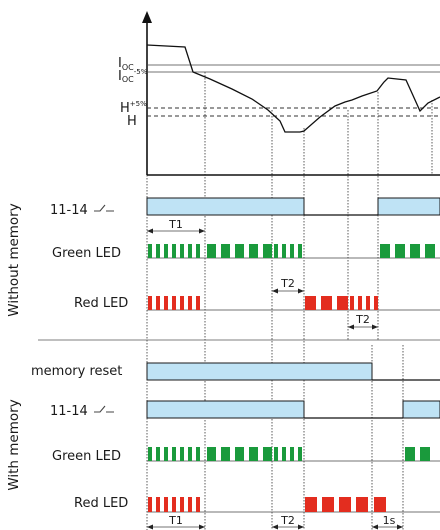  Describe the element at coordinates (147, 17) in the screenshot. I see `axis-arrow-icon` at that location.